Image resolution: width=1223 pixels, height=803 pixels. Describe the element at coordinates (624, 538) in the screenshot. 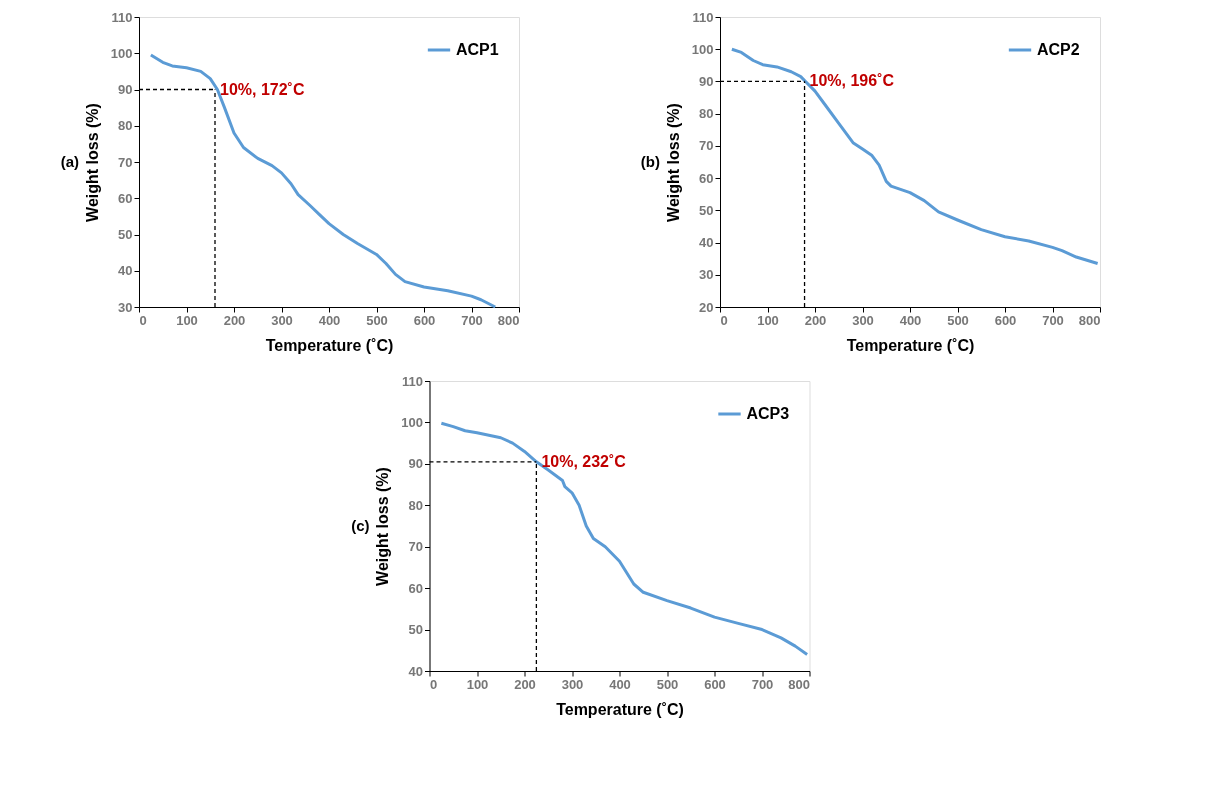

I see `line-series` at that location.